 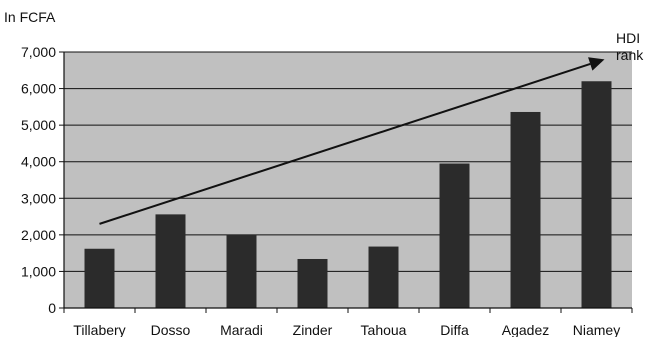 I want to click on hdi-rank-arrowhead, so click(x=596, y=64).